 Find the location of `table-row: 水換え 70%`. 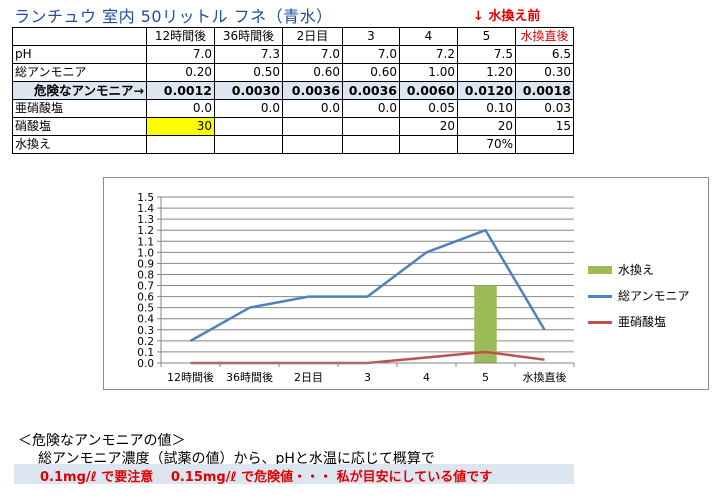

table-row: 水換え 70% is located at coordinates (293, 144).